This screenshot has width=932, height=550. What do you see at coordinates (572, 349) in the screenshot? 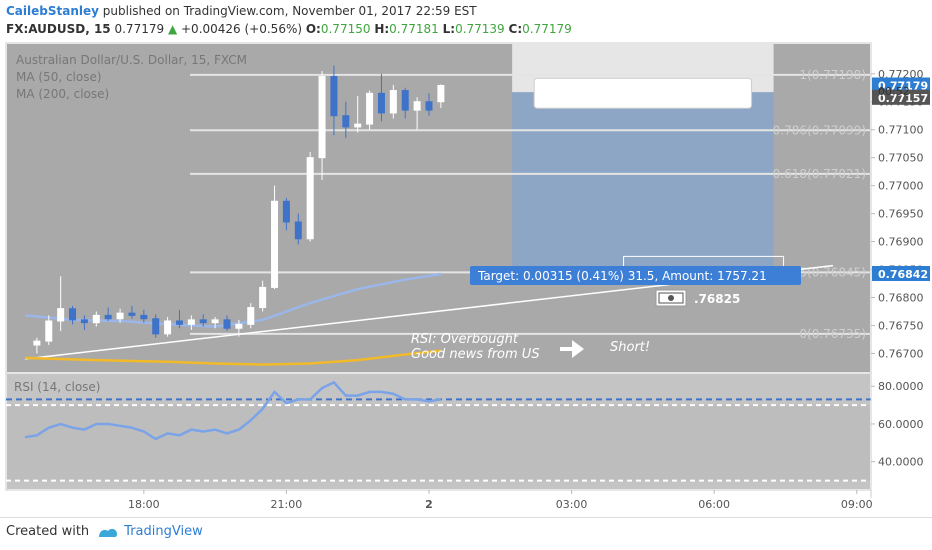
I see `arrow-right-icon` at bounding box center [572, 349].